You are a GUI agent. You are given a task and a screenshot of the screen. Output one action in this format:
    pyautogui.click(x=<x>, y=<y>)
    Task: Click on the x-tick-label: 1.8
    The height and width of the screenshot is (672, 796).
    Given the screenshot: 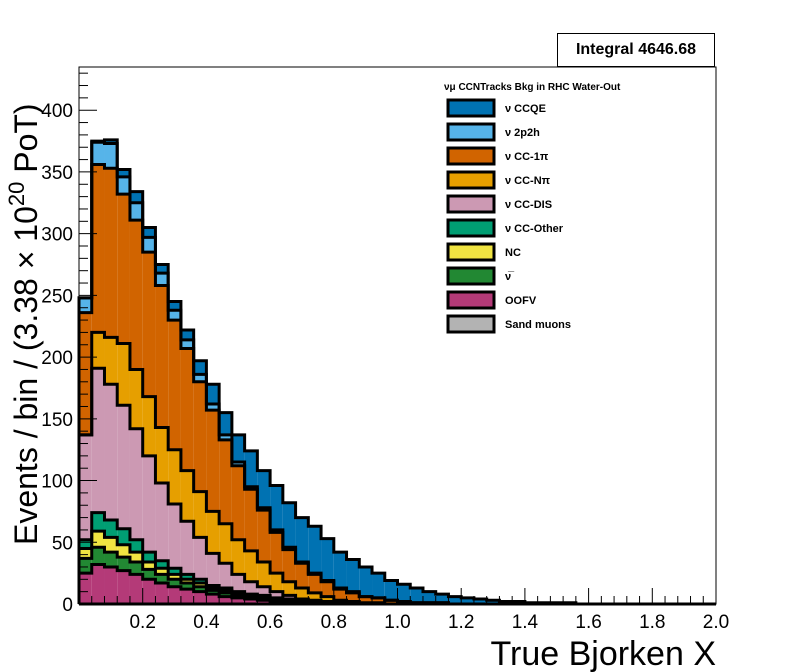 What is the action you would take?
    pyautogui.click(x=652, y=622)
    